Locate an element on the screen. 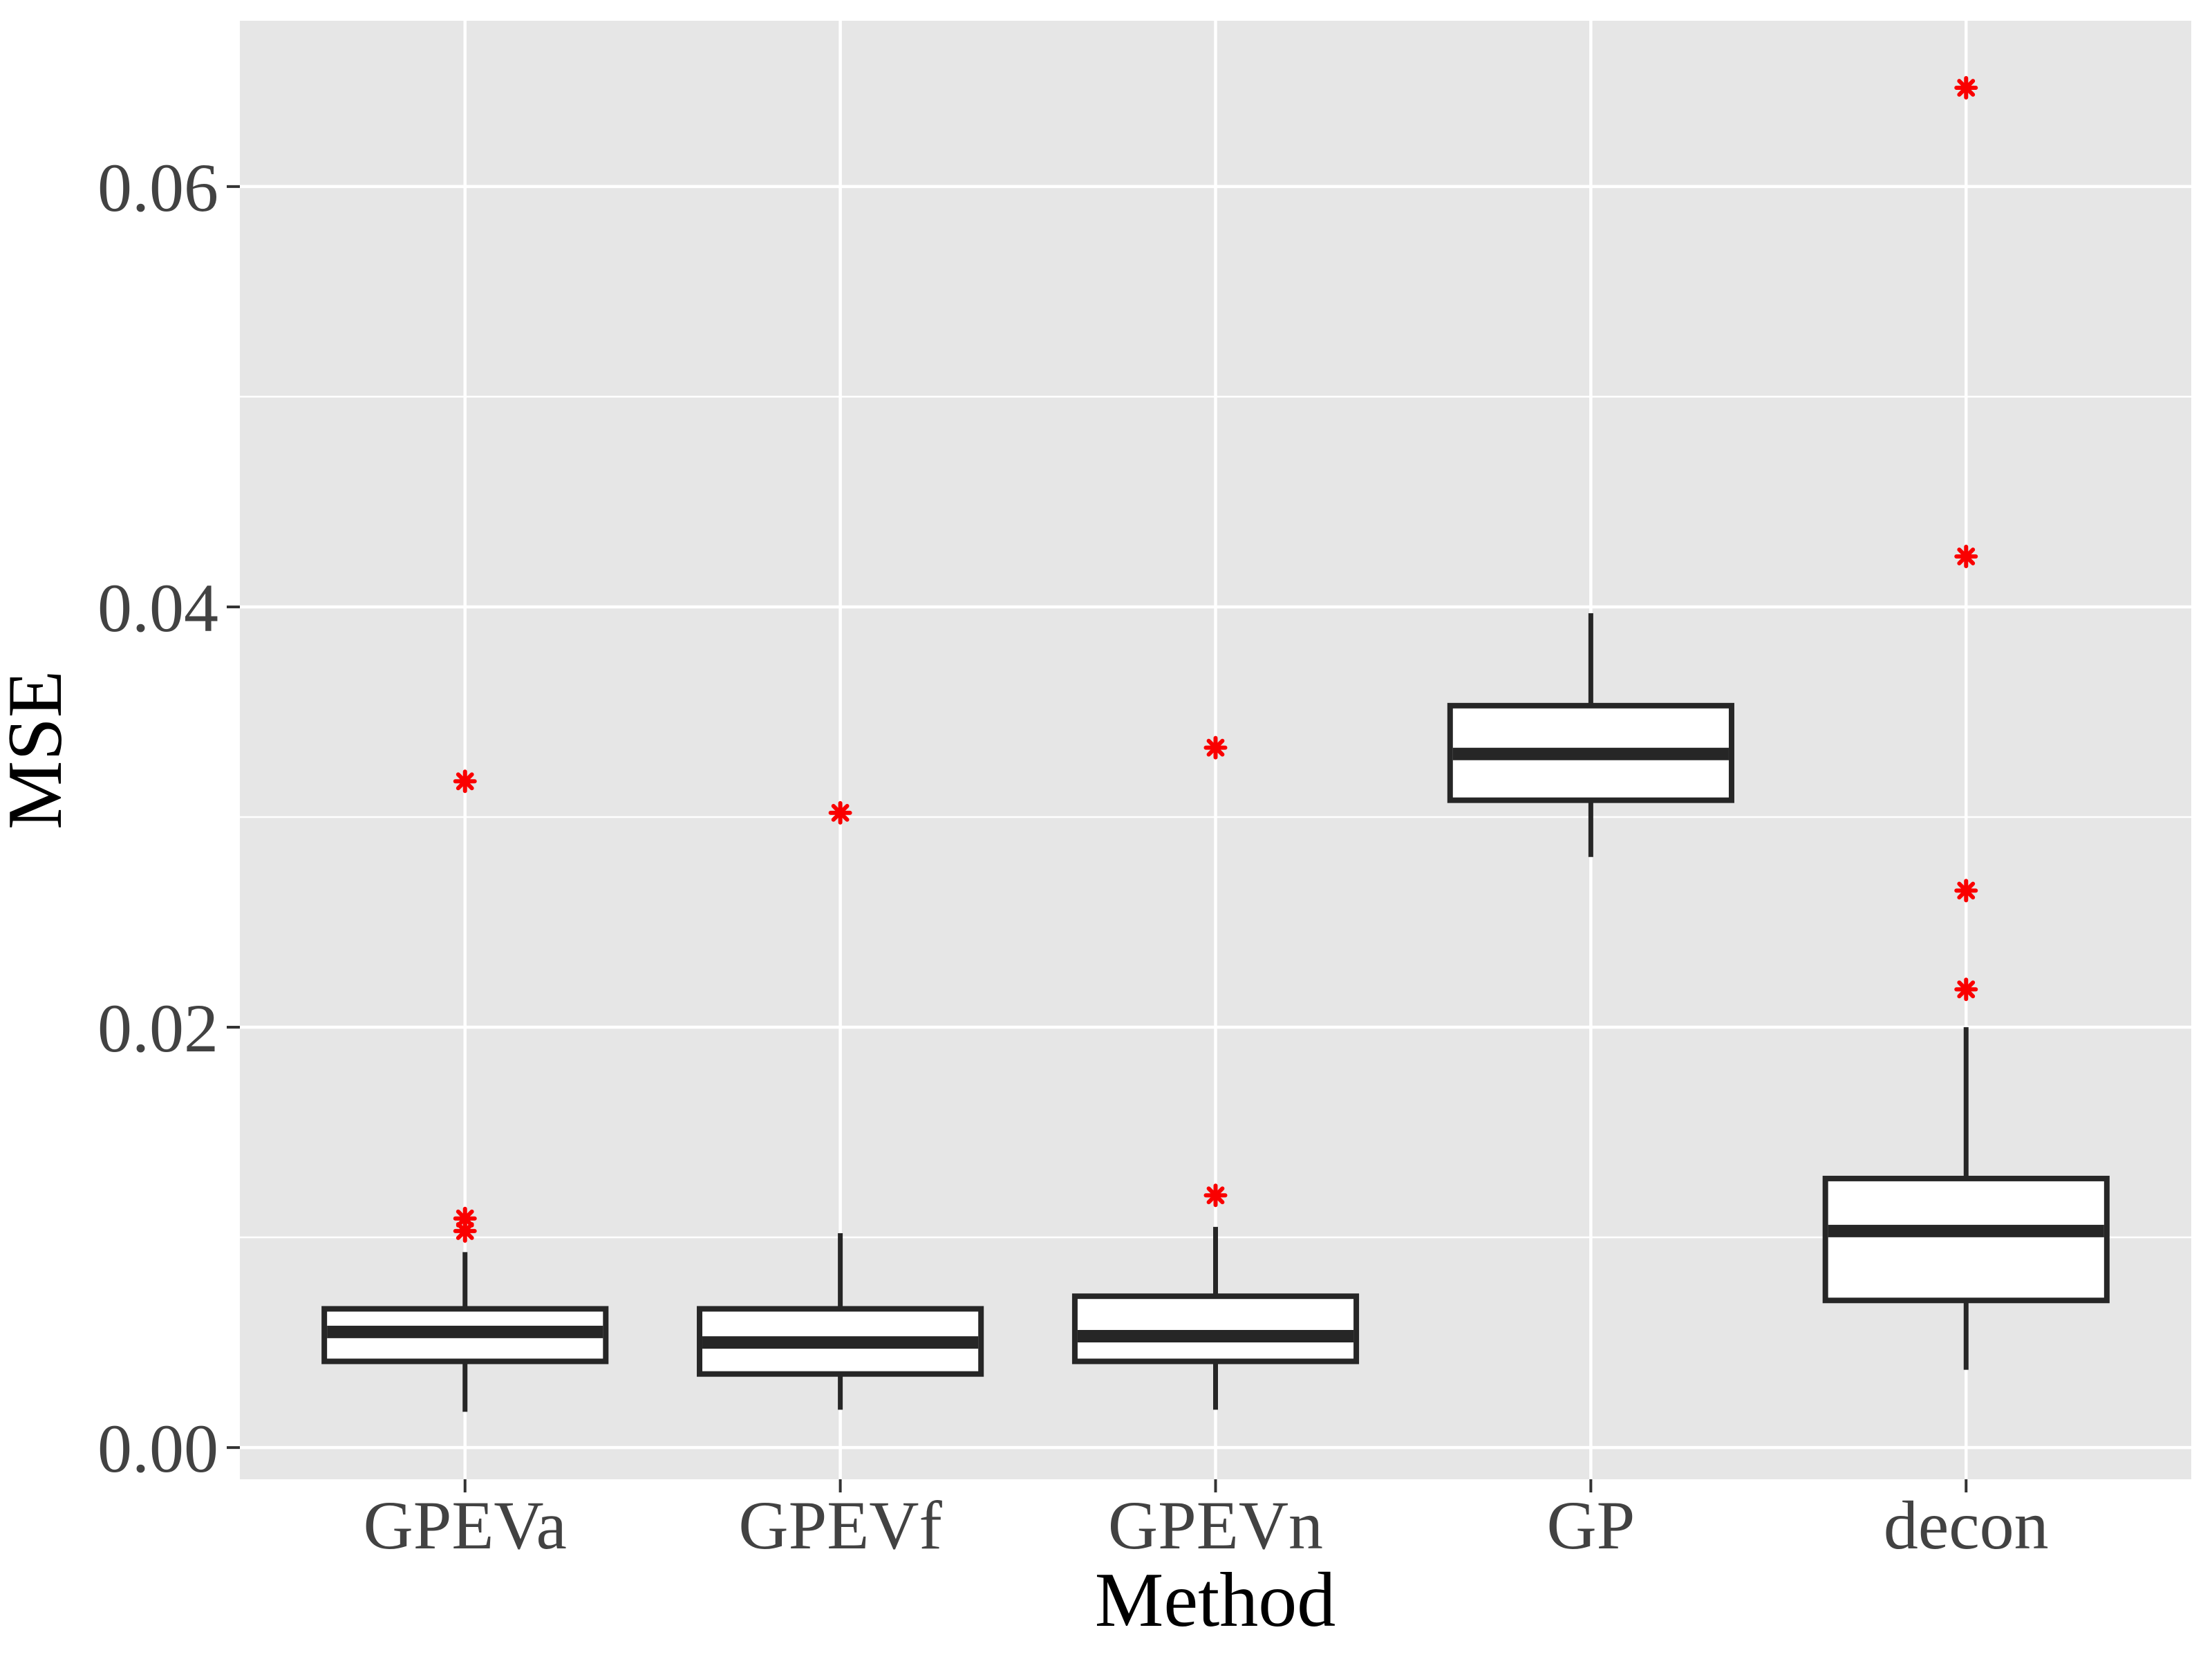  x-tick-label: decon is located at coordinates (1966, 1525).